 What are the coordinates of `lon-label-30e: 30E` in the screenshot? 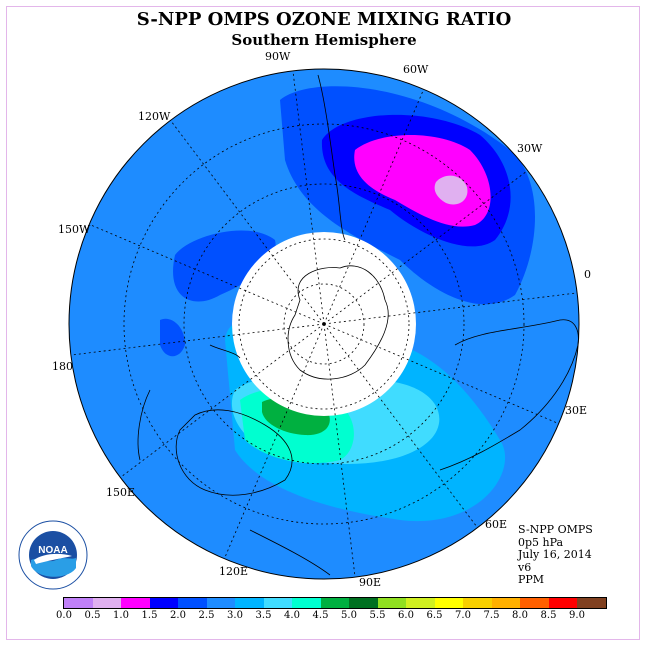 It's located at (576, 410).